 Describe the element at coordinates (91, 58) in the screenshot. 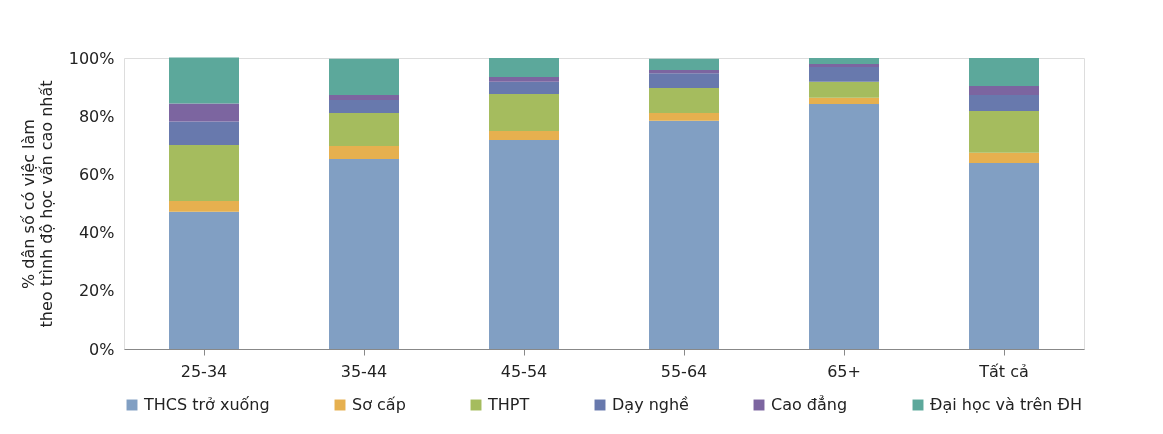

I see `y-tick-label: 100%` at that location.